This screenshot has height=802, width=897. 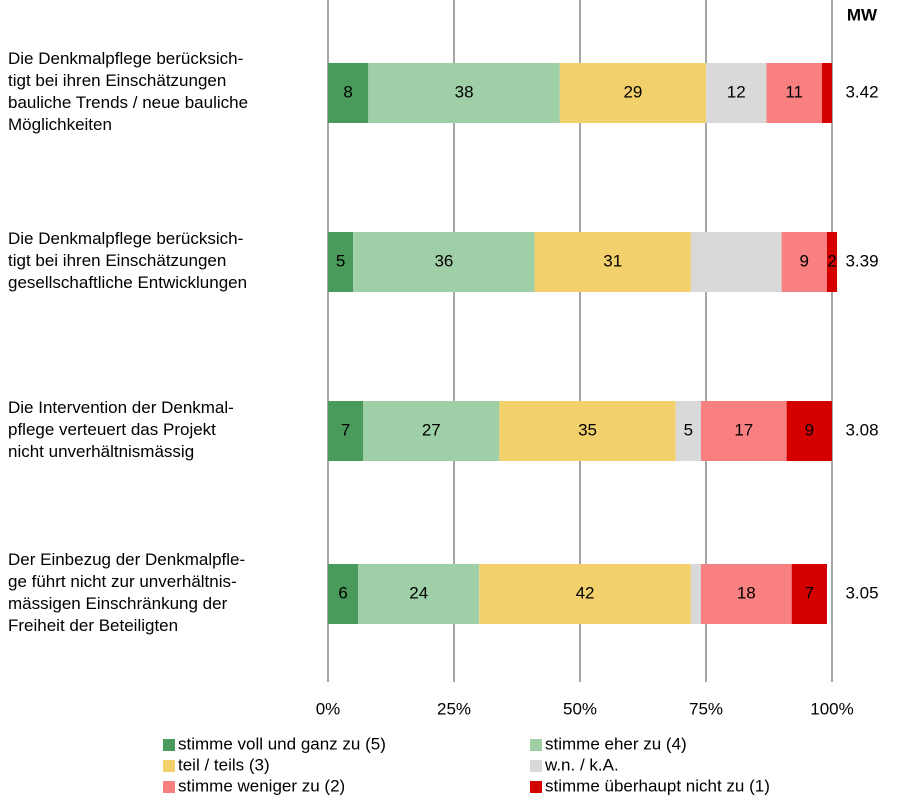 I want to click on data-label: 42, so click(x=585, y=592).